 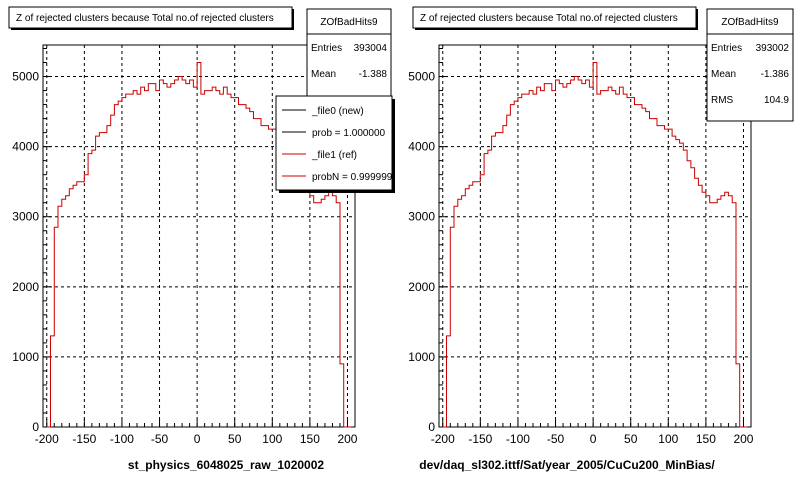 What do you see at coordinates (352, 177) in the screenshot?
I see `legend-label: probN = 0.999999` at bounding box center [352, 177].